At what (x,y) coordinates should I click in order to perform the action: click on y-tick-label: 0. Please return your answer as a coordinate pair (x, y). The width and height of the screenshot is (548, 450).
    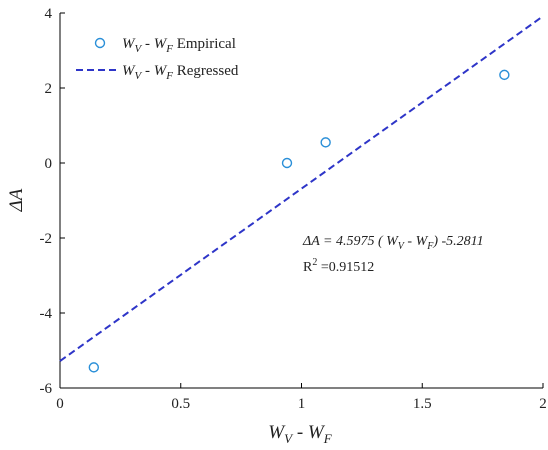
    Looking at the image, I should click on (49, 164).